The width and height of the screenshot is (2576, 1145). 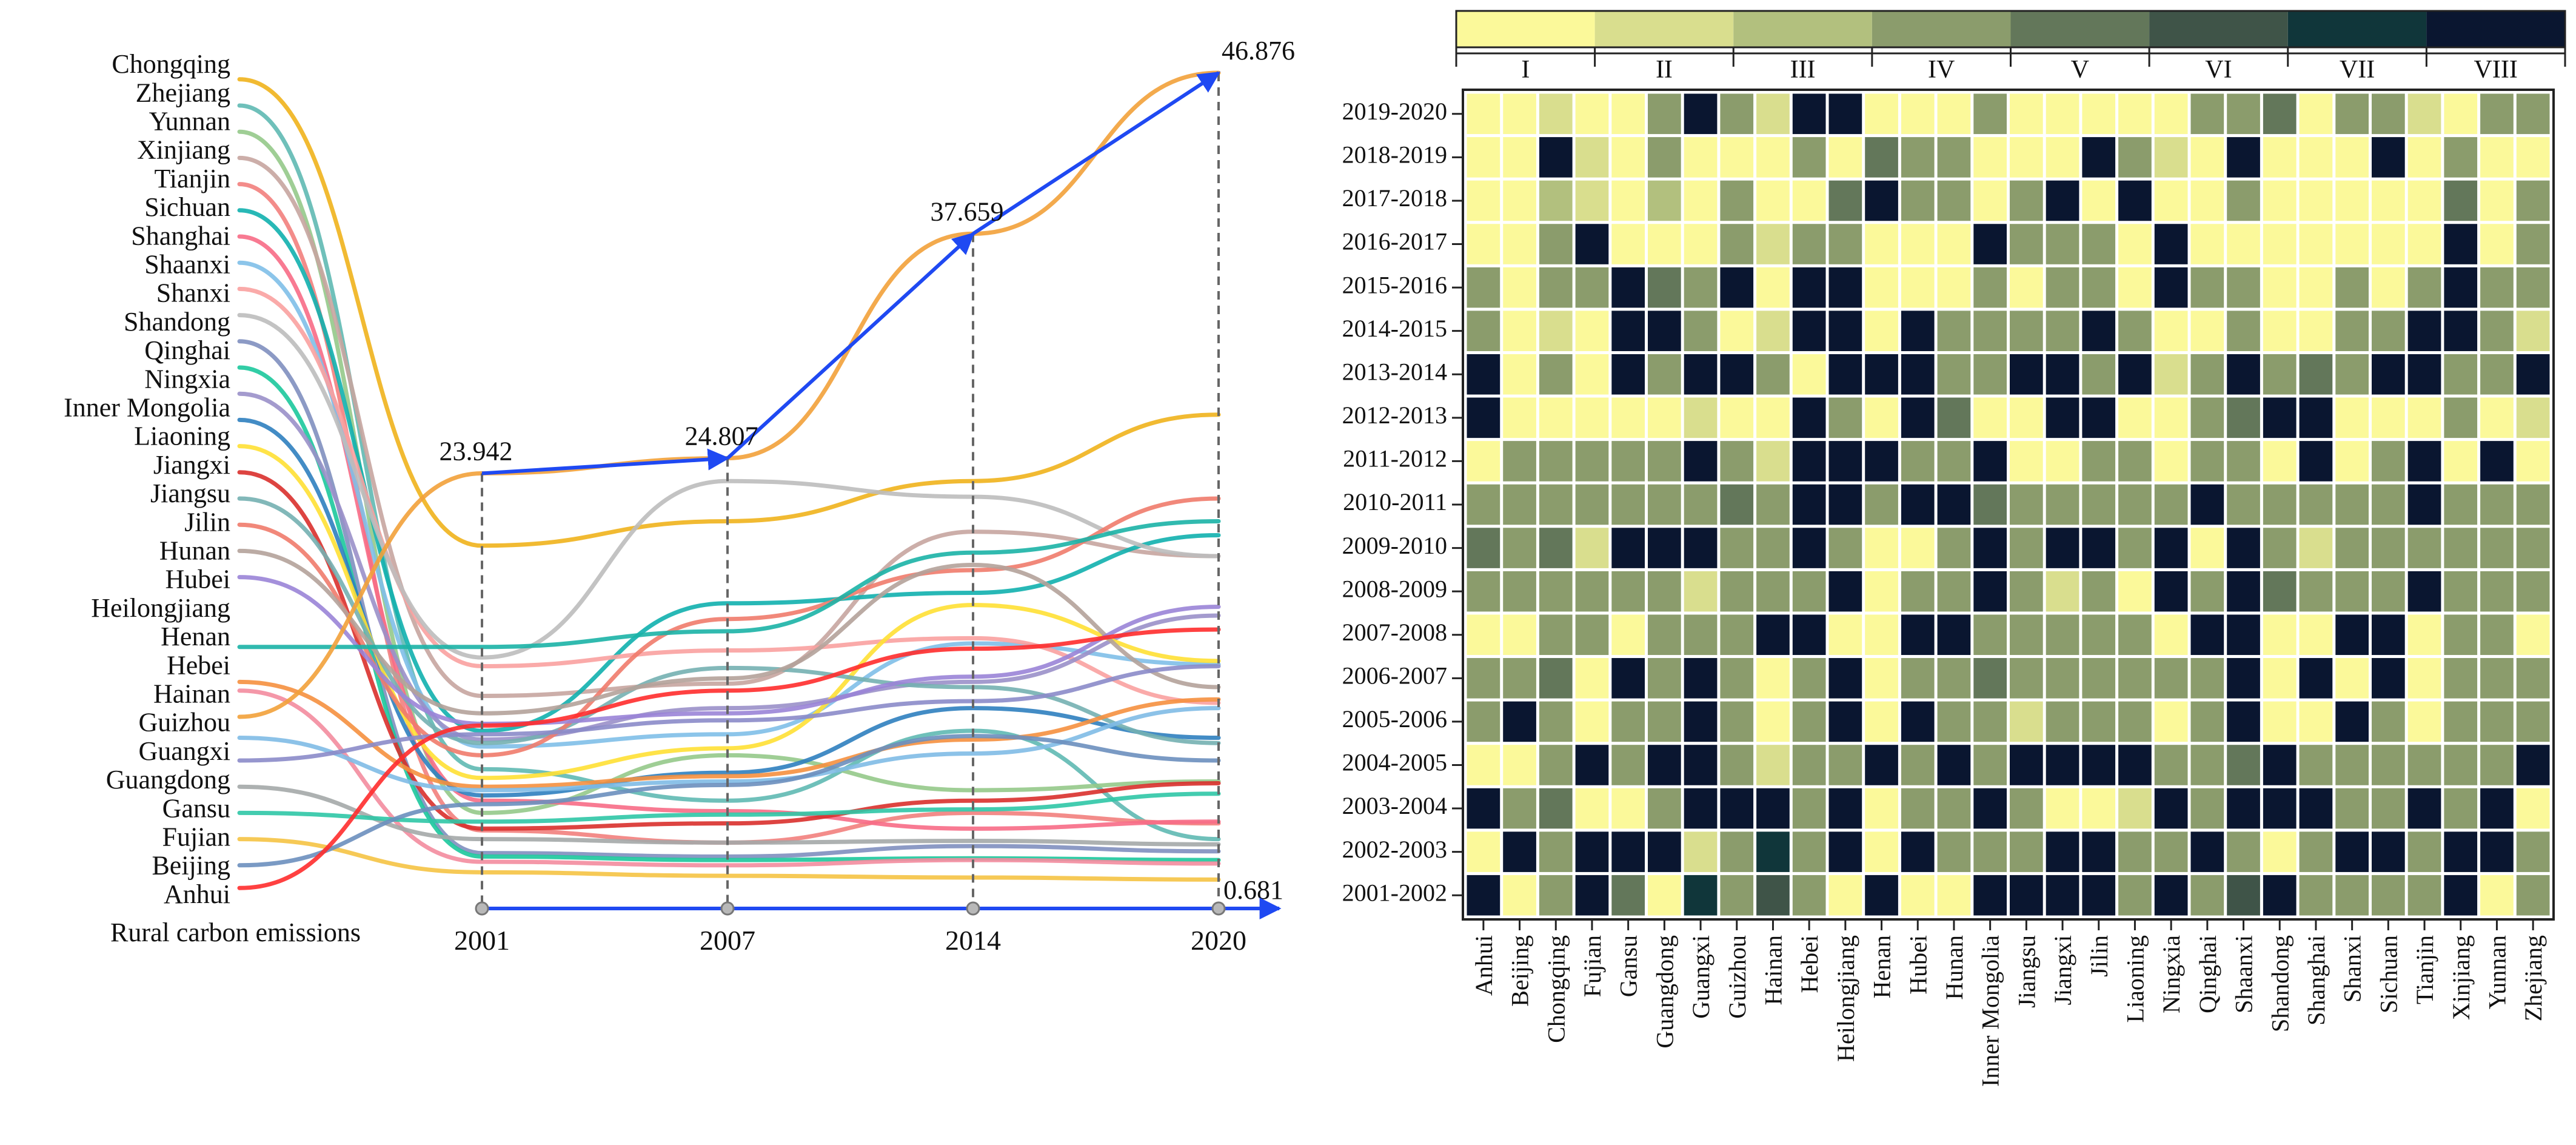 What do you see at coordinates (1218, 940) in the screenshot?
I see `year-tick-label: 2020` at bounding box center [1218, 940].